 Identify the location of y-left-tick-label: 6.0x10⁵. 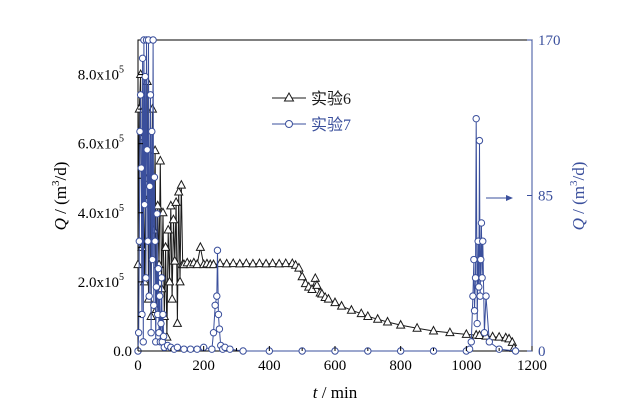
(101, 143).